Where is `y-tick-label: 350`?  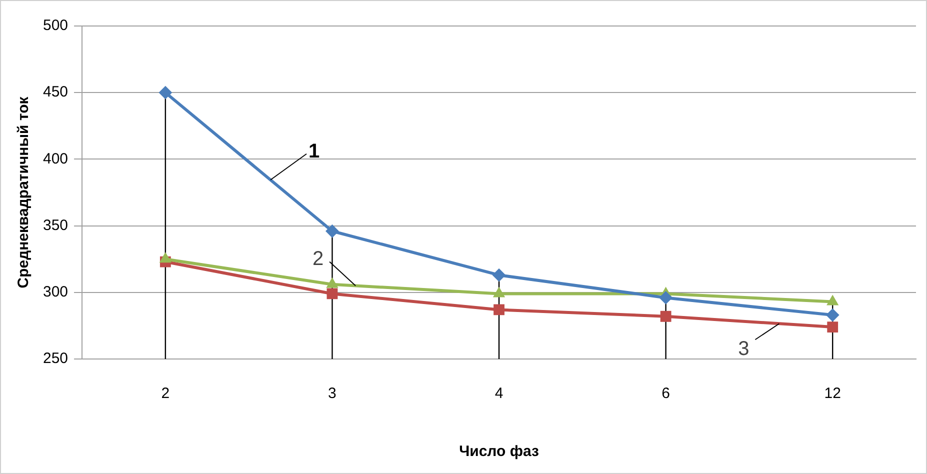 y-tick-label: 350 is located at coordinates (55, 225).